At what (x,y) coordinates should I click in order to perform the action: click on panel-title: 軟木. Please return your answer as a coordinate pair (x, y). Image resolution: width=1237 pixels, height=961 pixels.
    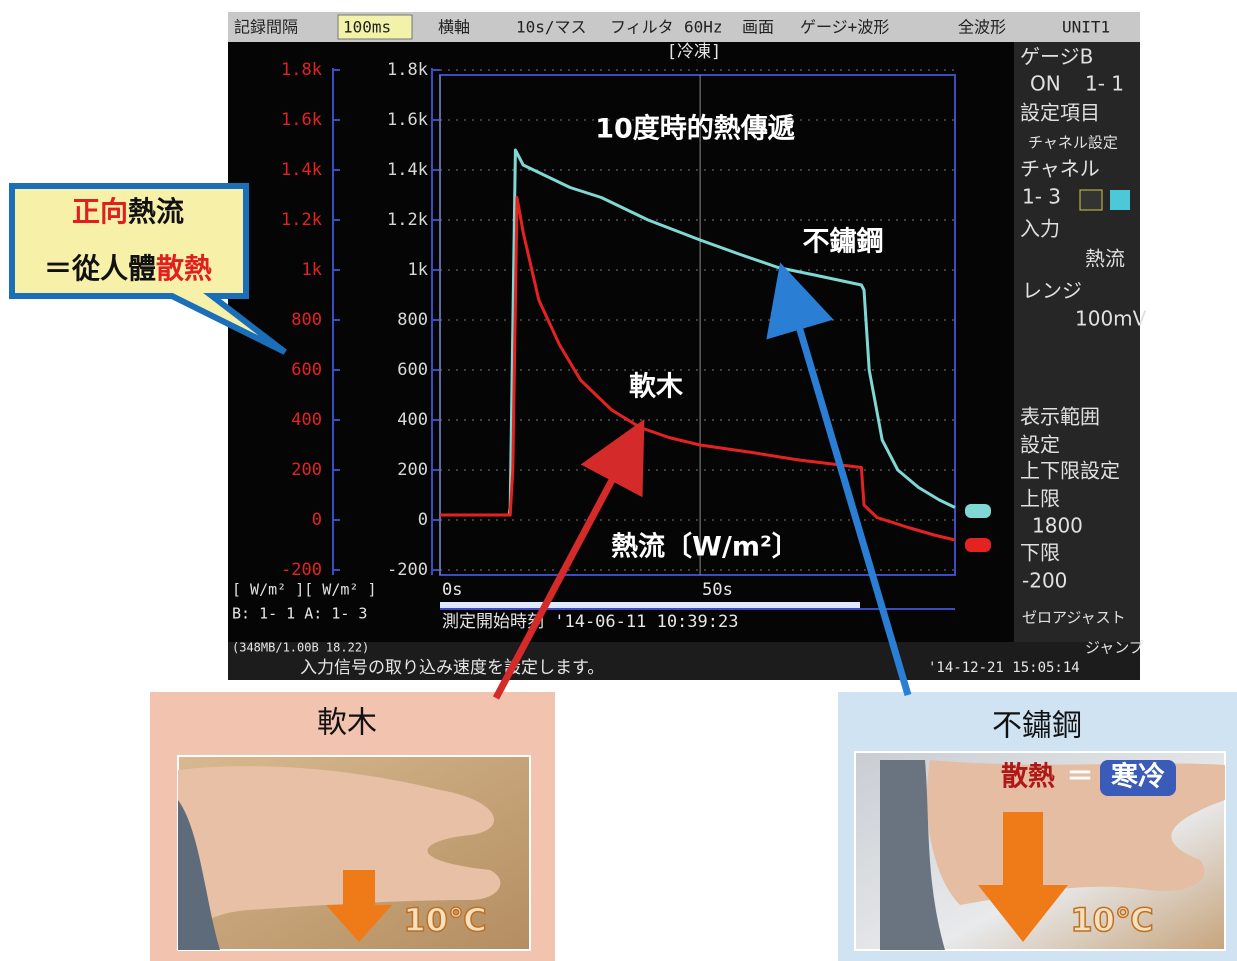
    Looking at the image, I should click on (347, 723).